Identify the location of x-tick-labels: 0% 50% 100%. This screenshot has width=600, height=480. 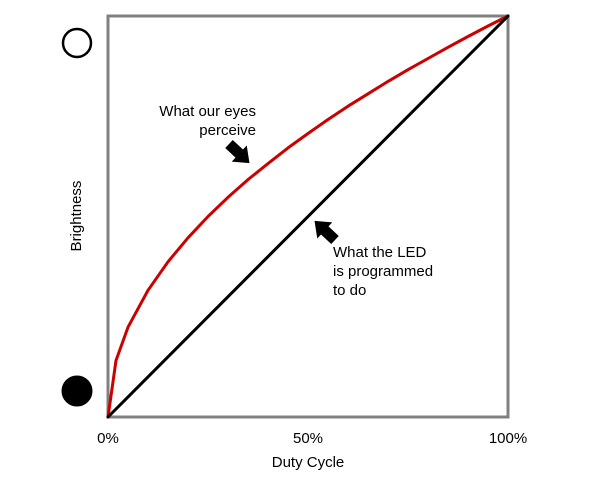
(312, 438).